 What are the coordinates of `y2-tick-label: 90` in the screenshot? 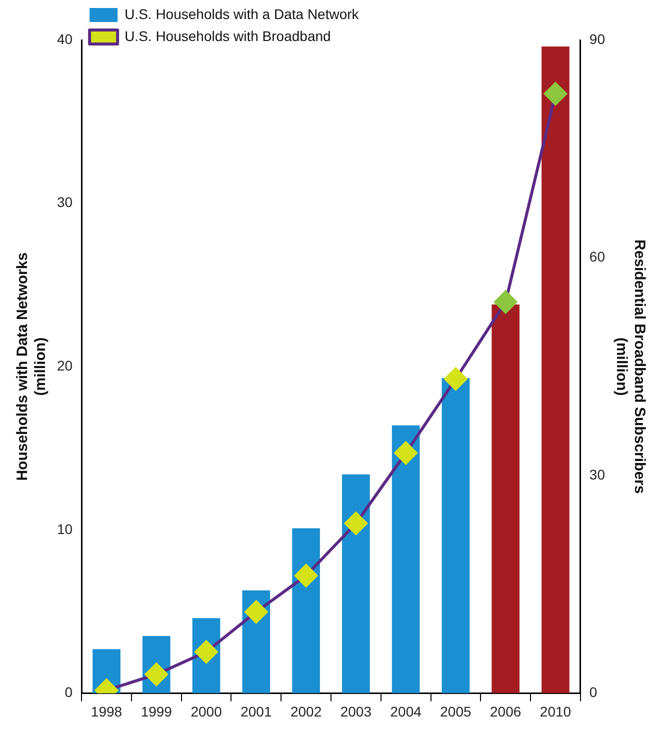 It's located at (597, 38).